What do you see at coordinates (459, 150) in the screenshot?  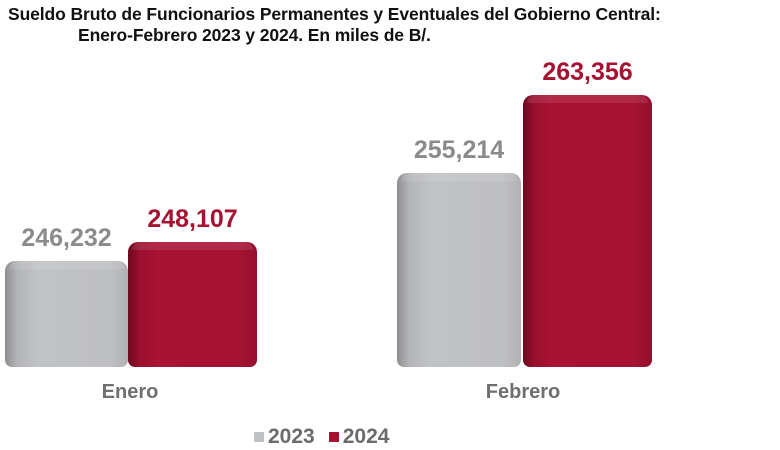 I see `value-label-febrero-2023: 255,214` at bounding box center [459, 150].